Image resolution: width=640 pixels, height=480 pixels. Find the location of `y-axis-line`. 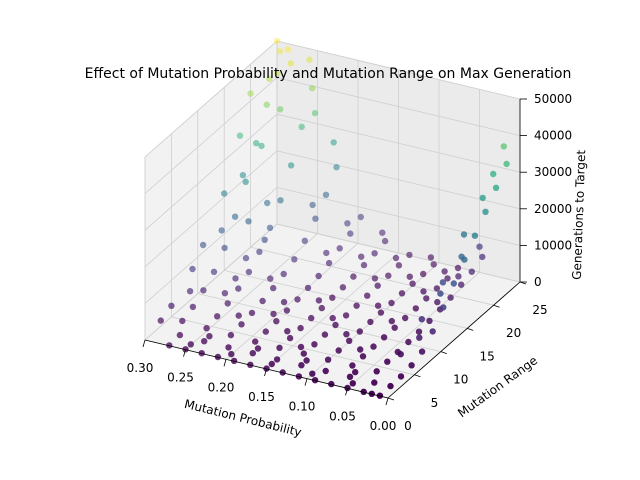

y-axis-line is located at coordinates (454, 340).